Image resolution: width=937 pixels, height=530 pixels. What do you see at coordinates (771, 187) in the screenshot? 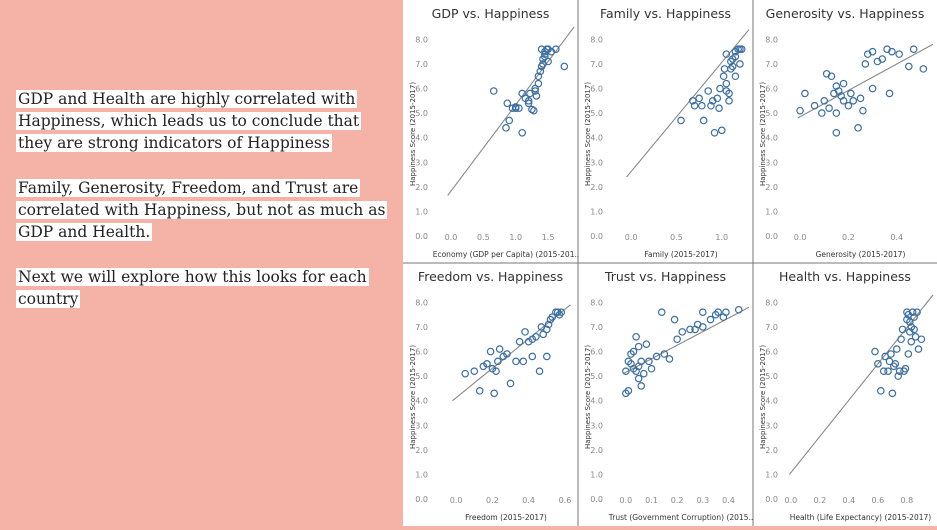
I see `chart-3-ytick-label: 2.0` at bounding box center [771, 187].